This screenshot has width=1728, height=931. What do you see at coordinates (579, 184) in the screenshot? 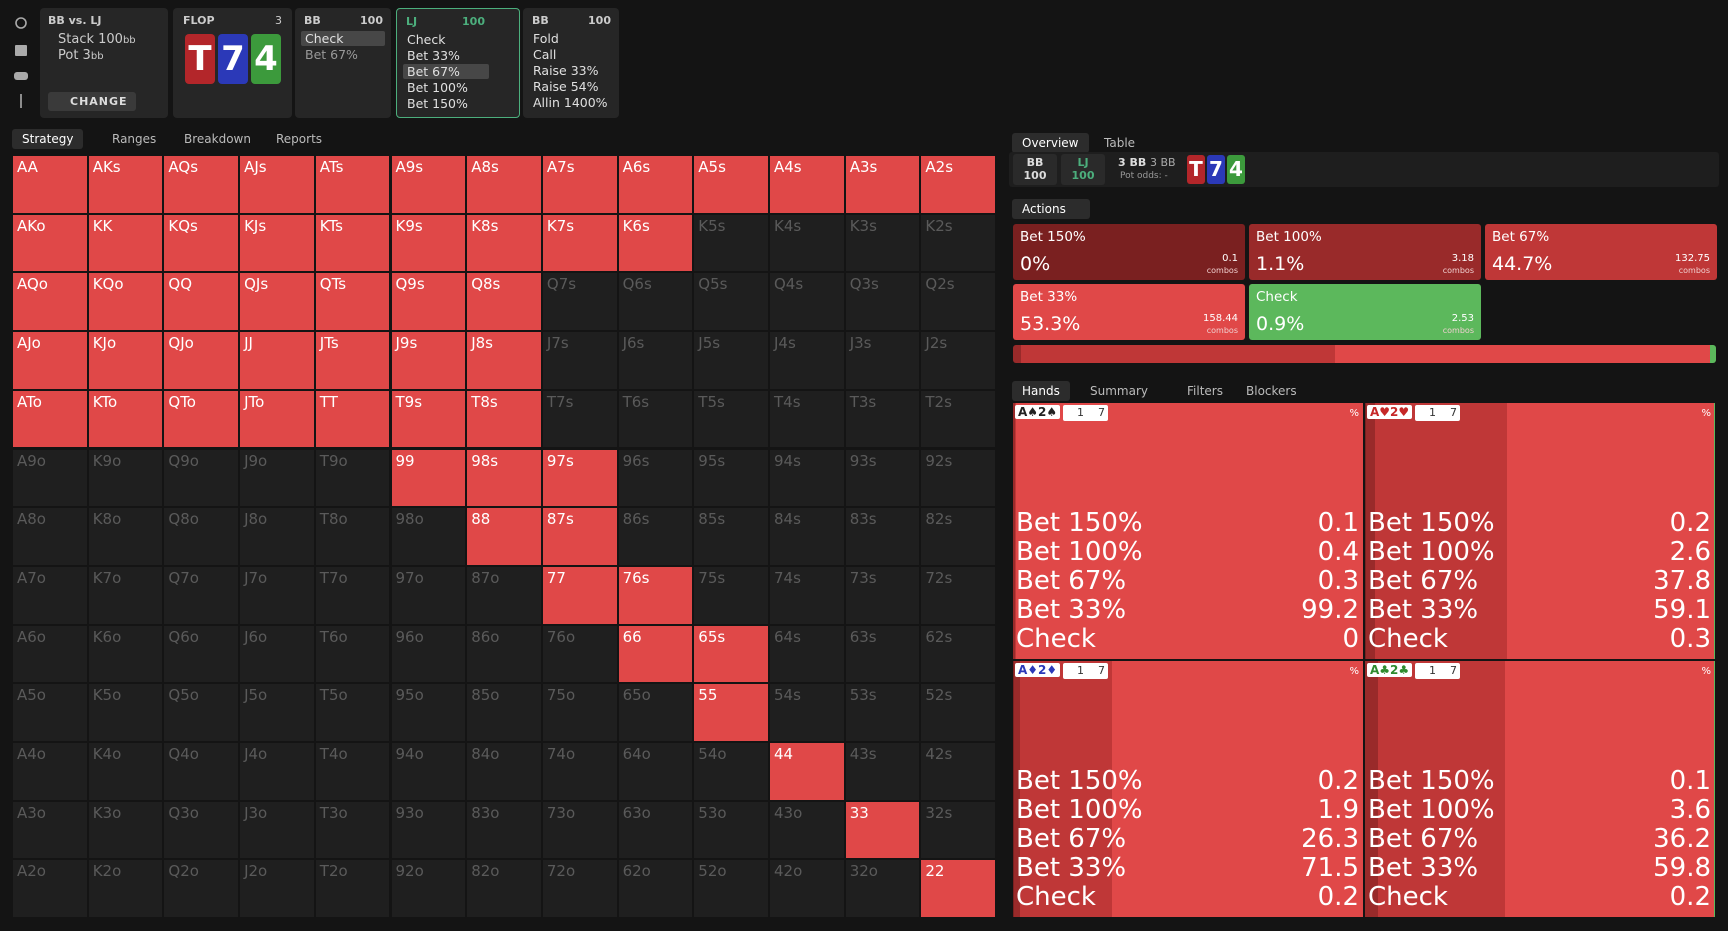
I see `hand-cell: A7s` at bounding box center [579, 184].